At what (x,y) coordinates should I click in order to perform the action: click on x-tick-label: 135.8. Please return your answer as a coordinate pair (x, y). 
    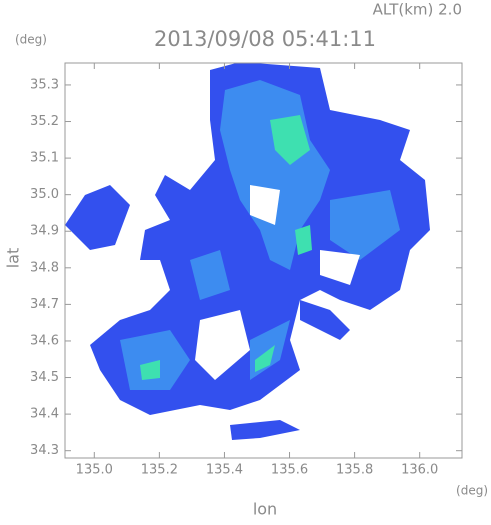
    Looking at the image, I should click on (354, 470).